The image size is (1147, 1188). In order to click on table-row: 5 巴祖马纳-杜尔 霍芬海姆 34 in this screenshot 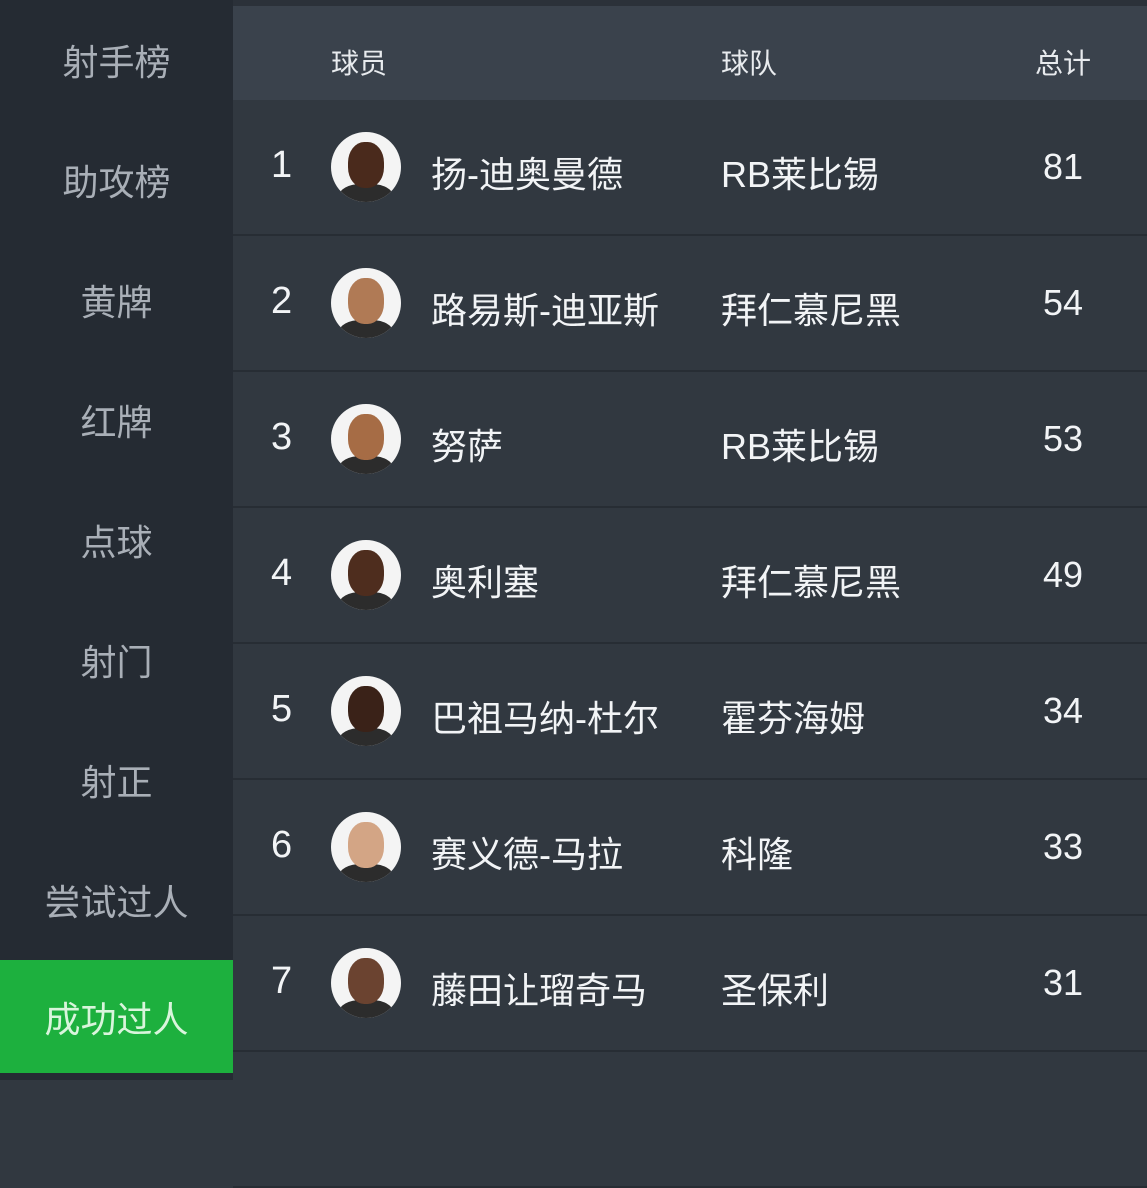, I will do `click(690, 712)`.